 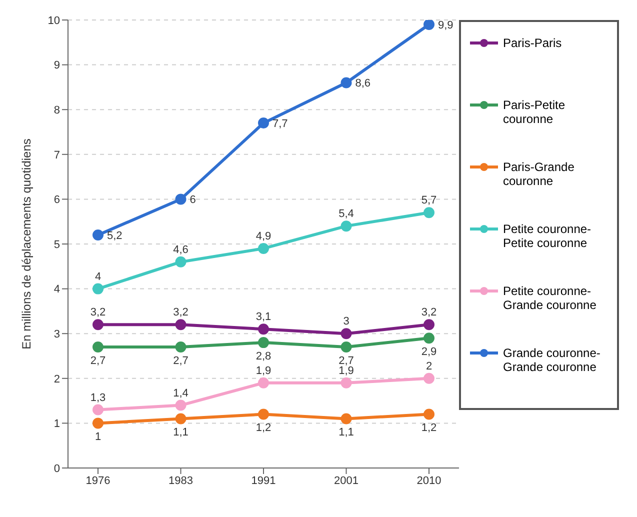 I want to click on y-tick-label: 0, so click(x=57, y=468).